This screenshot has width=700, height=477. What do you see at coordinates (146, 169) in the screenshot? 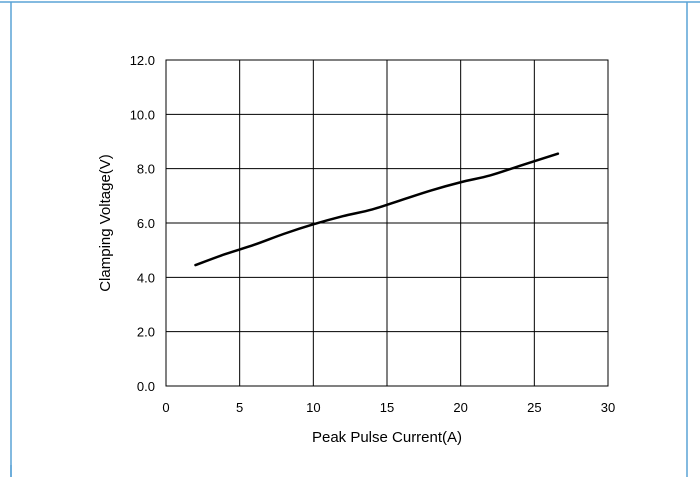
I see `y-tick-label: 8.0` at bounding box center [146, 169].